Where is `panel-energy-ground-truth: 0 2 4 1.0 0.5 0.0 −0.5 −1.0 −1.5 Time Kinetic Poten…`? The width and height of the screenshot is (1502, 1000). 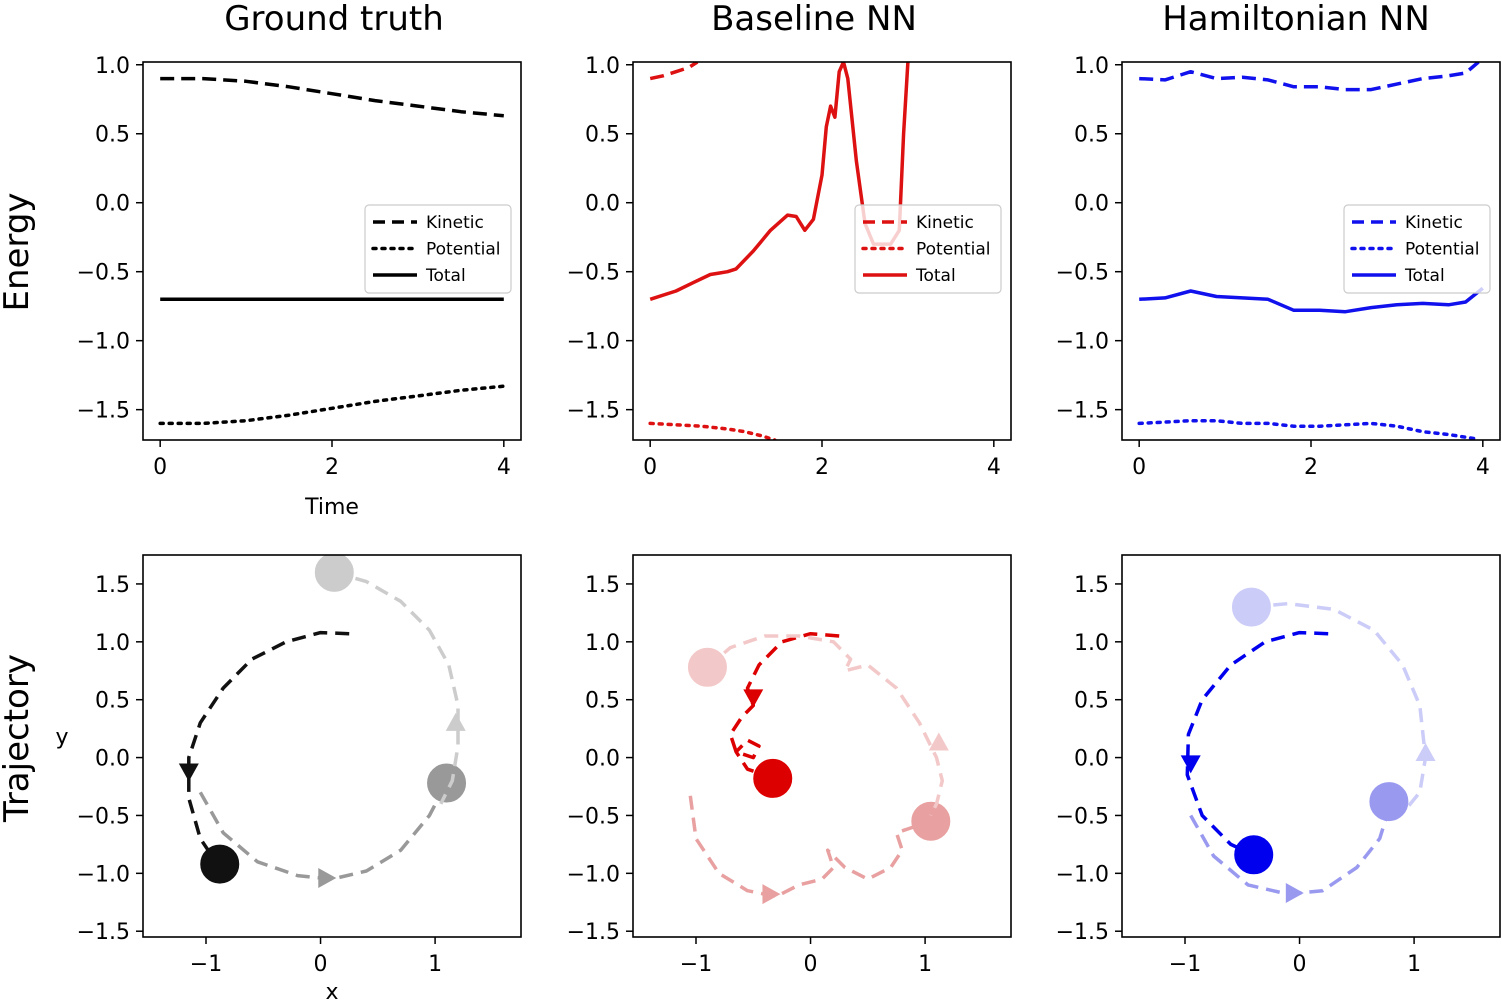
panel-energy-ground-truth: 0 2 4 1.0 0.5 0.0 −0.5 −1.0 −1.5 Time Kinetic Poten… is located at coordinates (299, 287).